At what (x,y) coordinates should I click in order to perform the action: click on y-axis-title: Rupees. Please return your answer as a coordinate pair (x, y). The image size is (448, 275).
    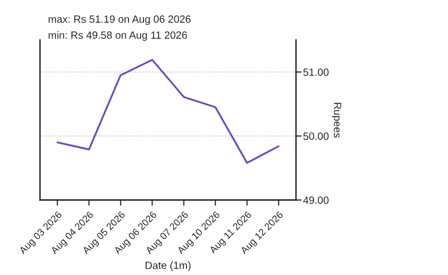
    Looking at the image, I should click on (337, 120).